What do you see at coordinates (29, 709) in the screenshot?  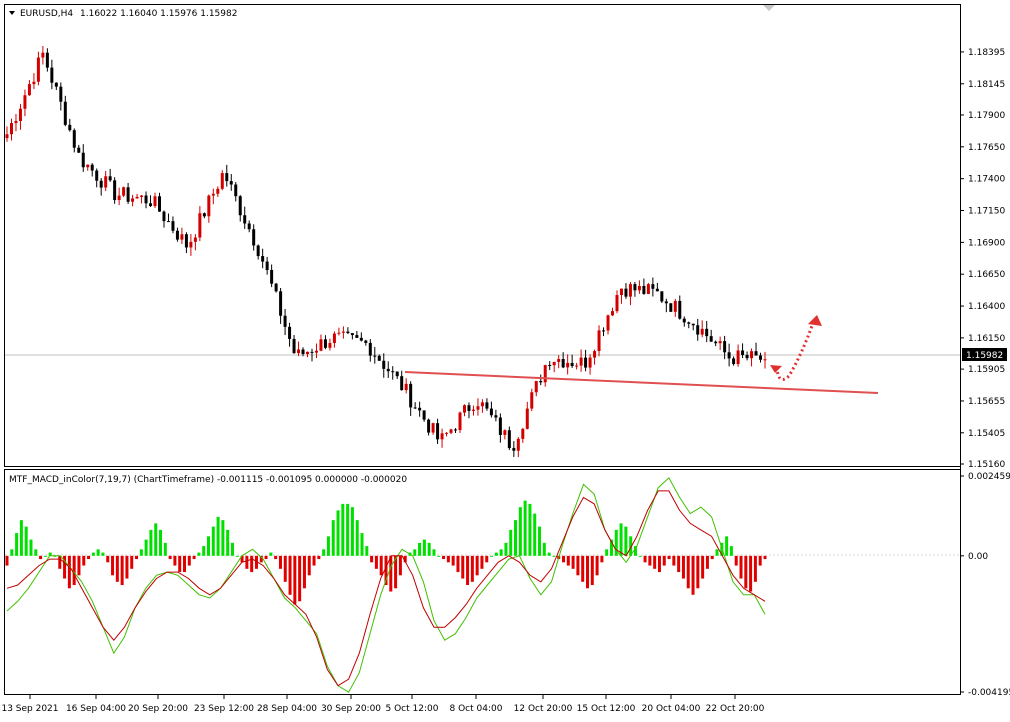 I see `time-tick-label: 13 Sep 2021` at bounding box center [29, 709].